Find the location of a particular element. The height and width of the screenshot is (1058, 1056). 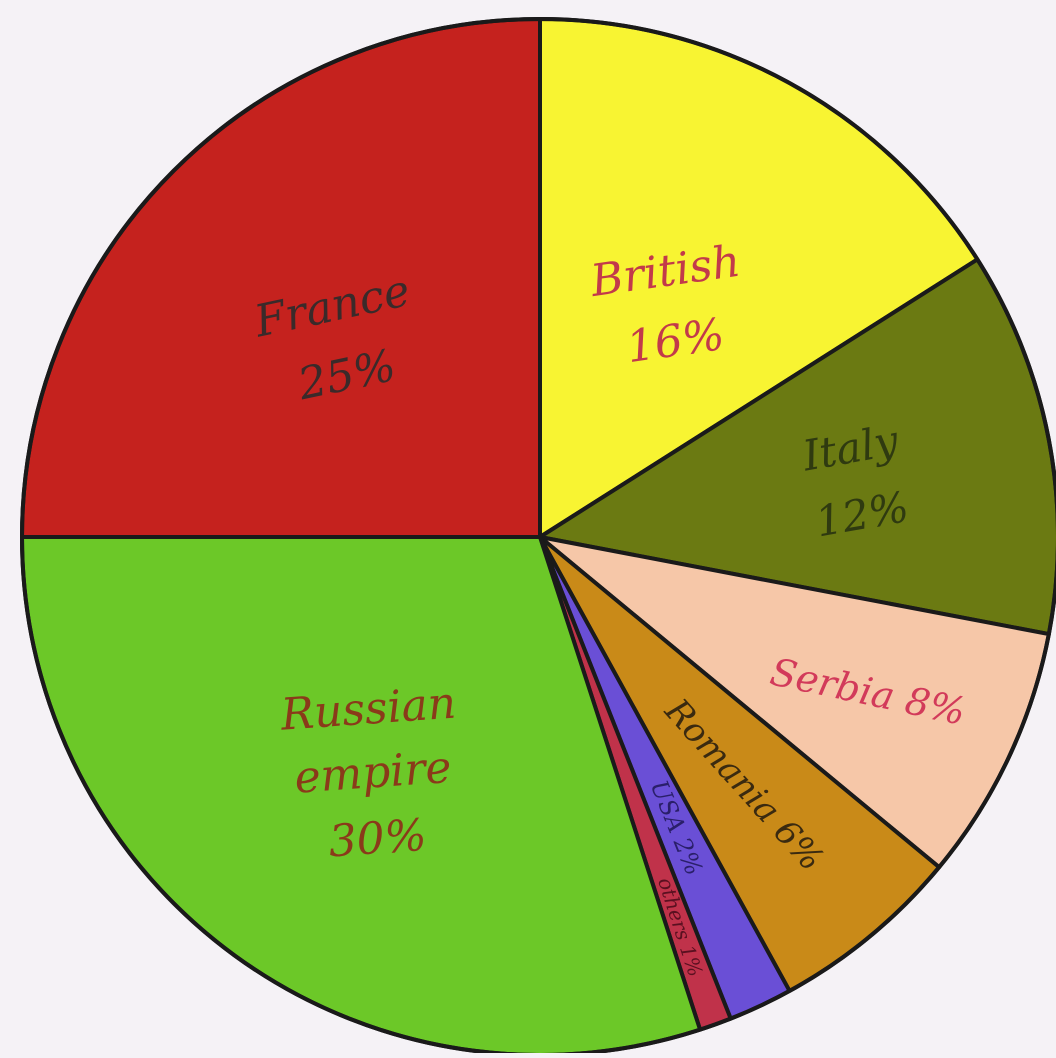

slice-value-russian-empire: 30% is located at coordinates (377, 839).